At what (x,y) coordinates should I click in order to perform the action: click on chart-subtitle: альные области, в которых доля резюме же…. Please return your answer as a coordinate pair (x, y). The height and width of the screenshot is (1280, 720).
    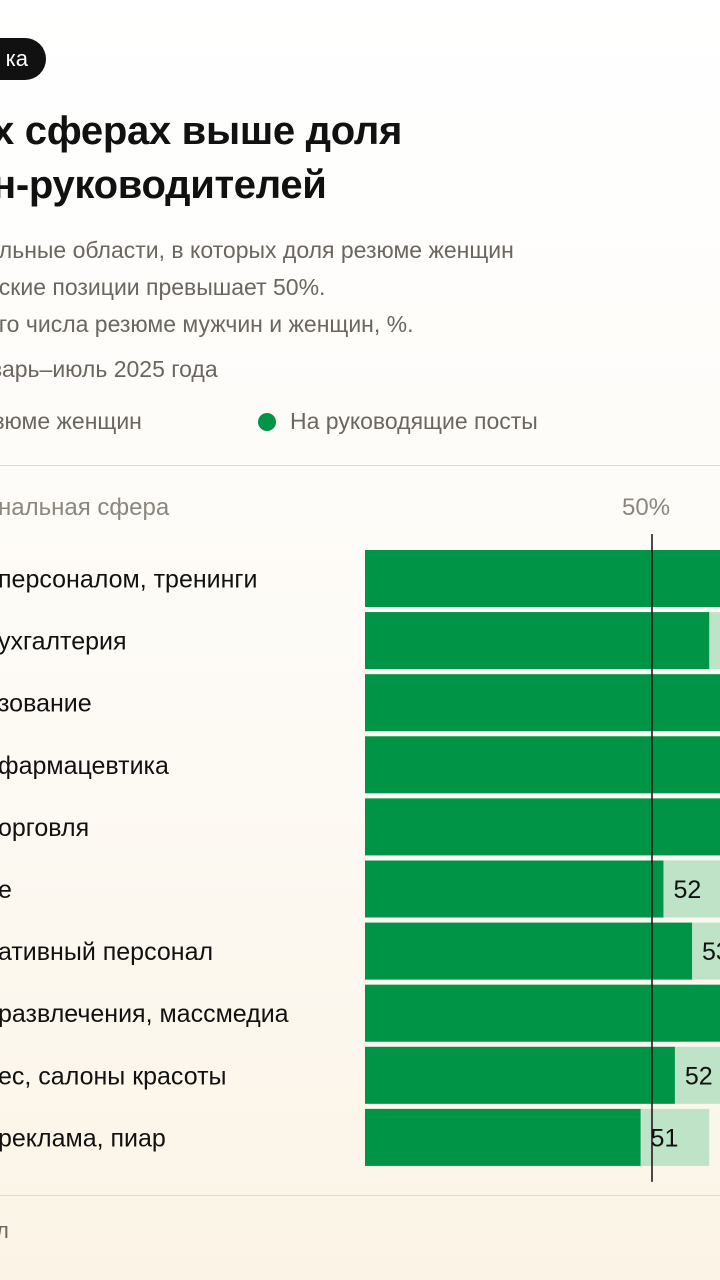
    Looking at the image, I should click on (257, 287).